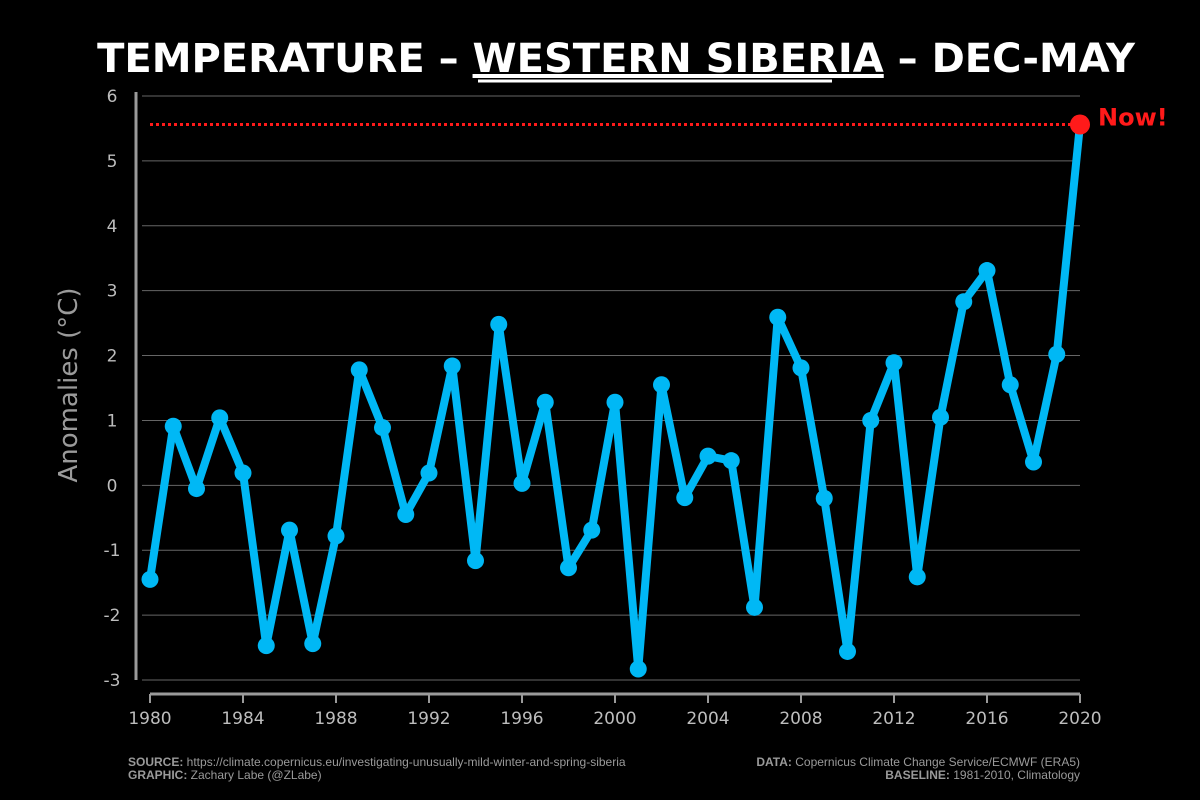 This screenshot has height=800, width=1200. I want to click on x-tick-label: 2016, so click(986, 719).